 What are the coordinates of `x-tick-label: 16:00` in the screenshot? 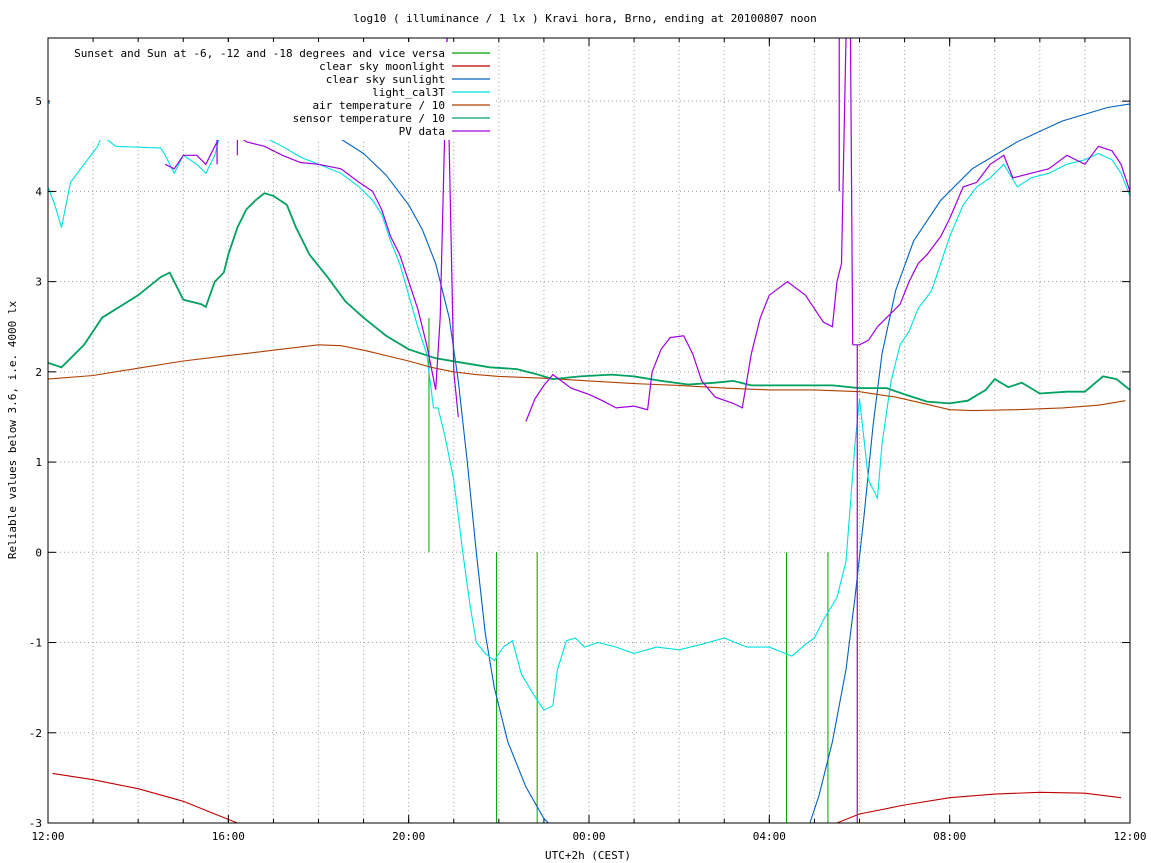 It's located at (228, 836).